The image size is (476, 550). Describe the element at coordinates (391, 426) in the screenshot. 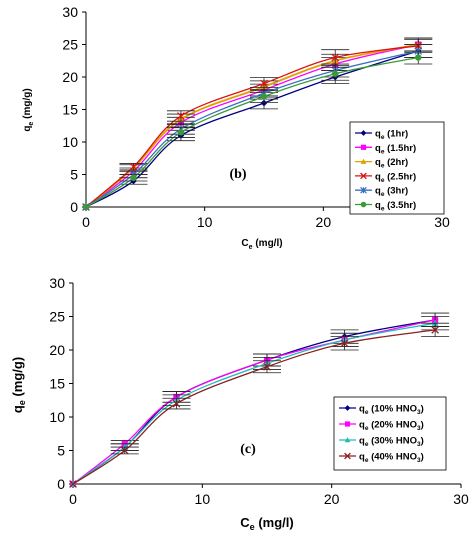

I see `legend-entry: qe (20% HNO3)` at that location.